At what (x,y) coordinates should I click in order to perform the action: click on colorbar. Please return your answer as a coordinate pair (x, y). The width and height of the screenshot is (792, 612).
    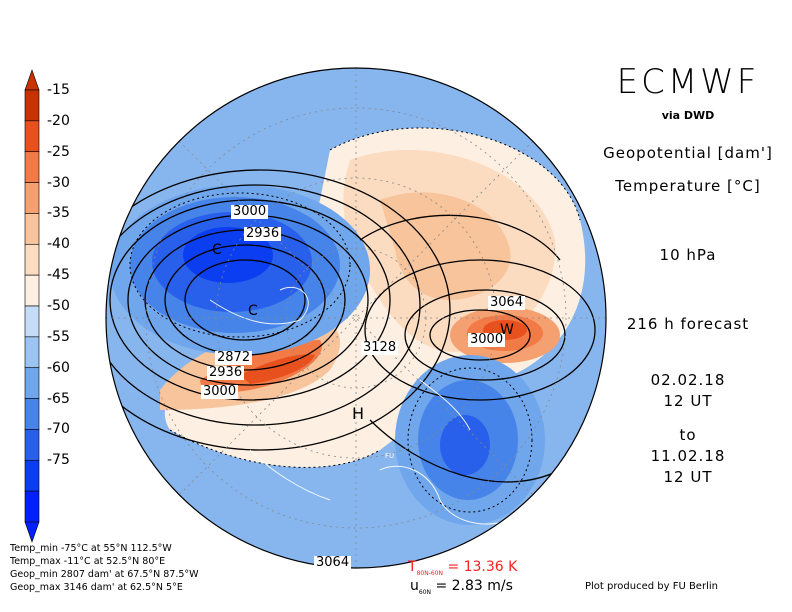
    Looking at the image, I should click on (32, 306).